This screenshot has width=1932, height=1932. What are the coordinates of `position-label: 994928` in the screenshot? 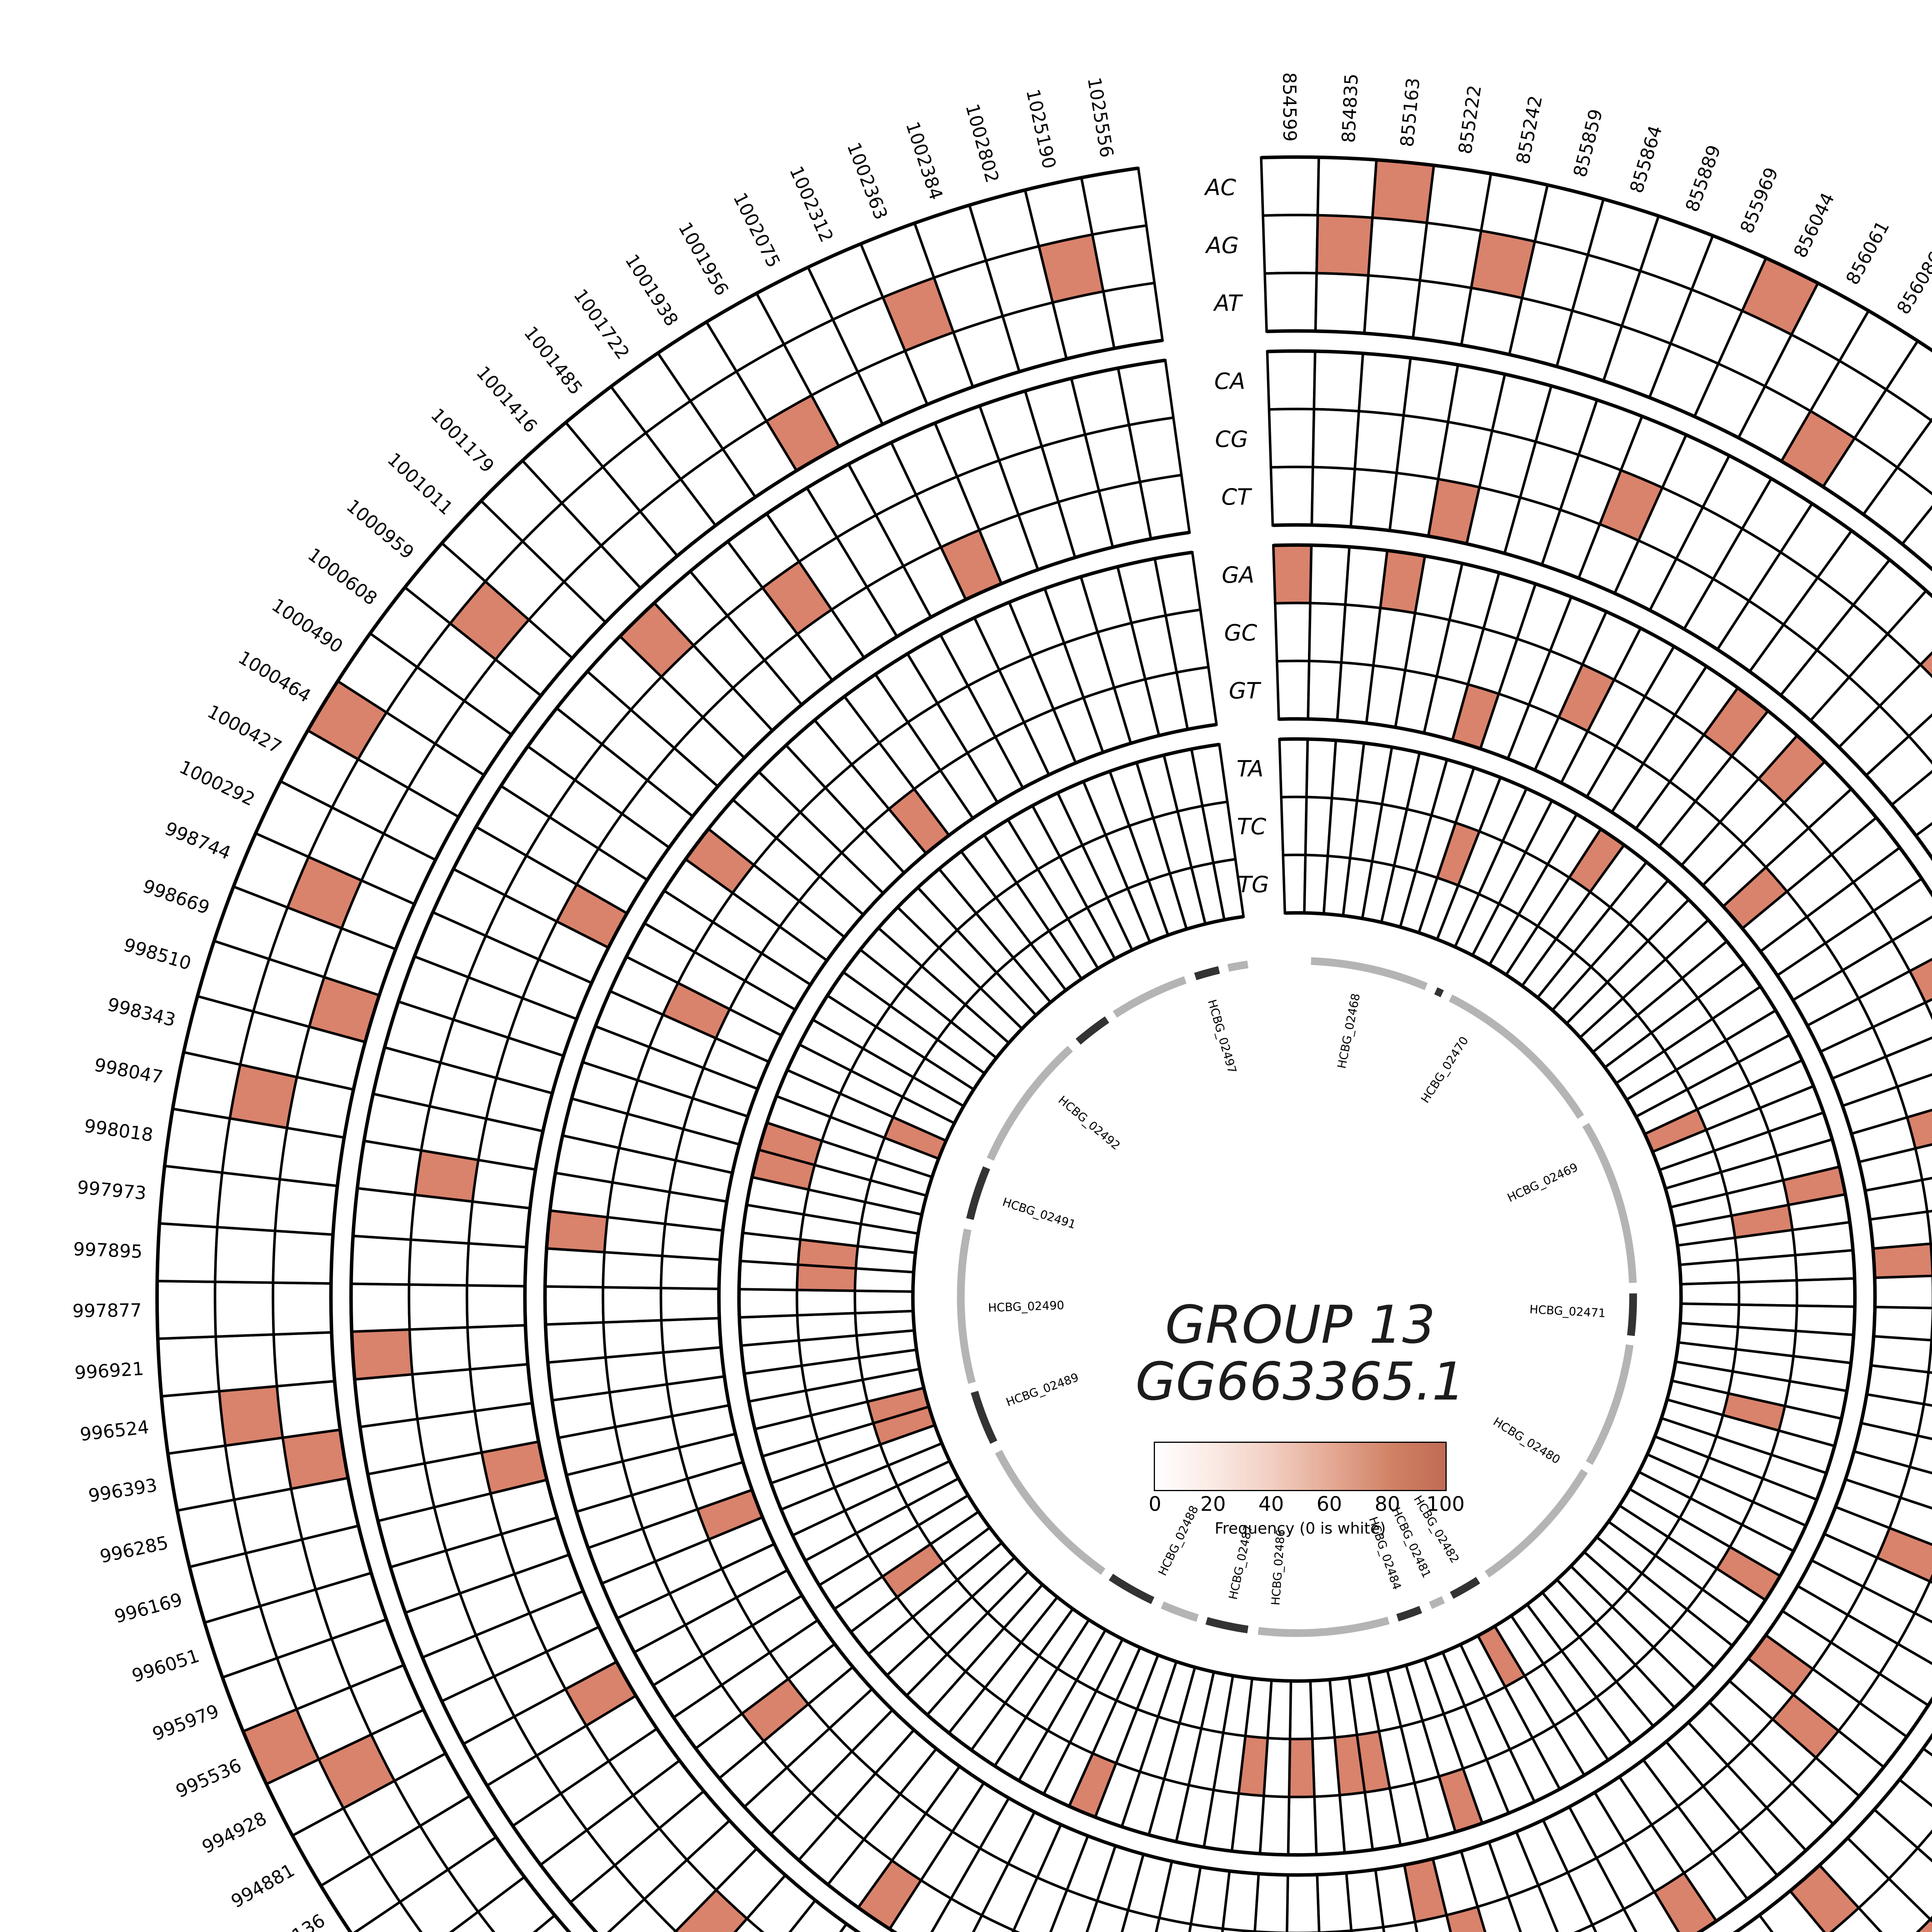 It's located at (235, 1833).